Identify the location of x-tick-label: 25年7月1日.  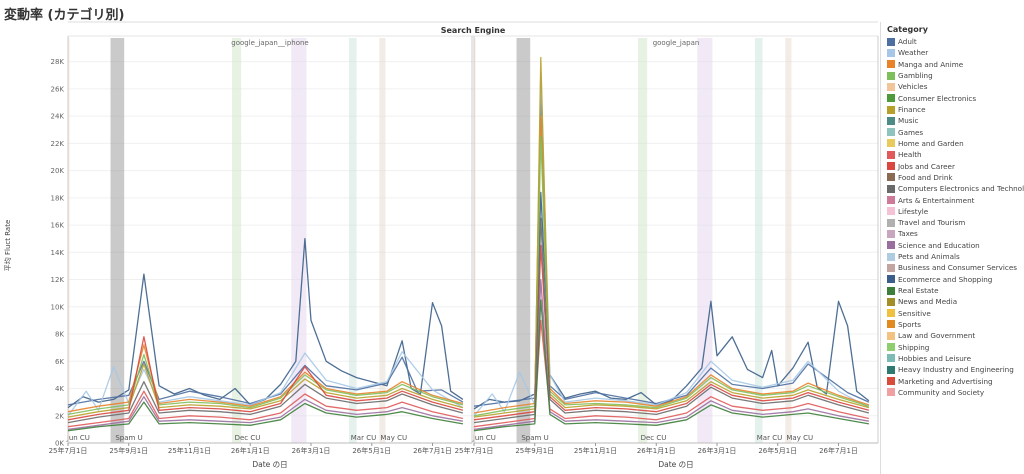
(474, 450).